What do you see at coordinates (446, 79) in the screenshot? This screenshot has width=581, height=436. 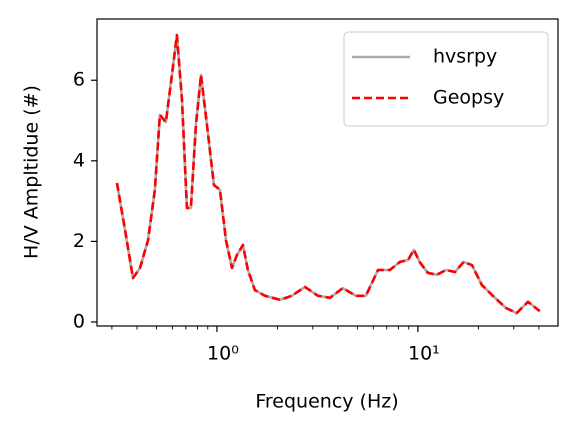 I see `legend-box` at bounding box center [446, 79].